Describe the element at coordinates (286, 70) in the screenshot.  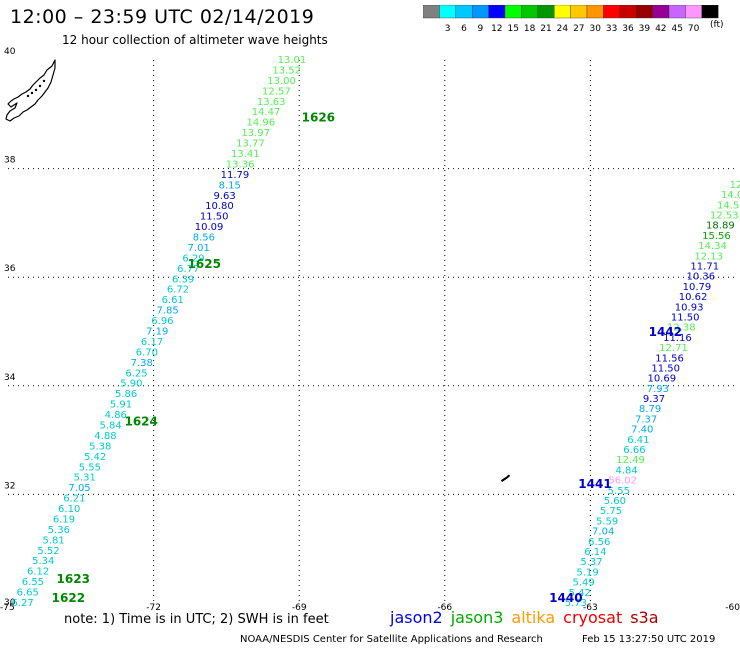
I see `wave-height-value: 13.52` at that location.